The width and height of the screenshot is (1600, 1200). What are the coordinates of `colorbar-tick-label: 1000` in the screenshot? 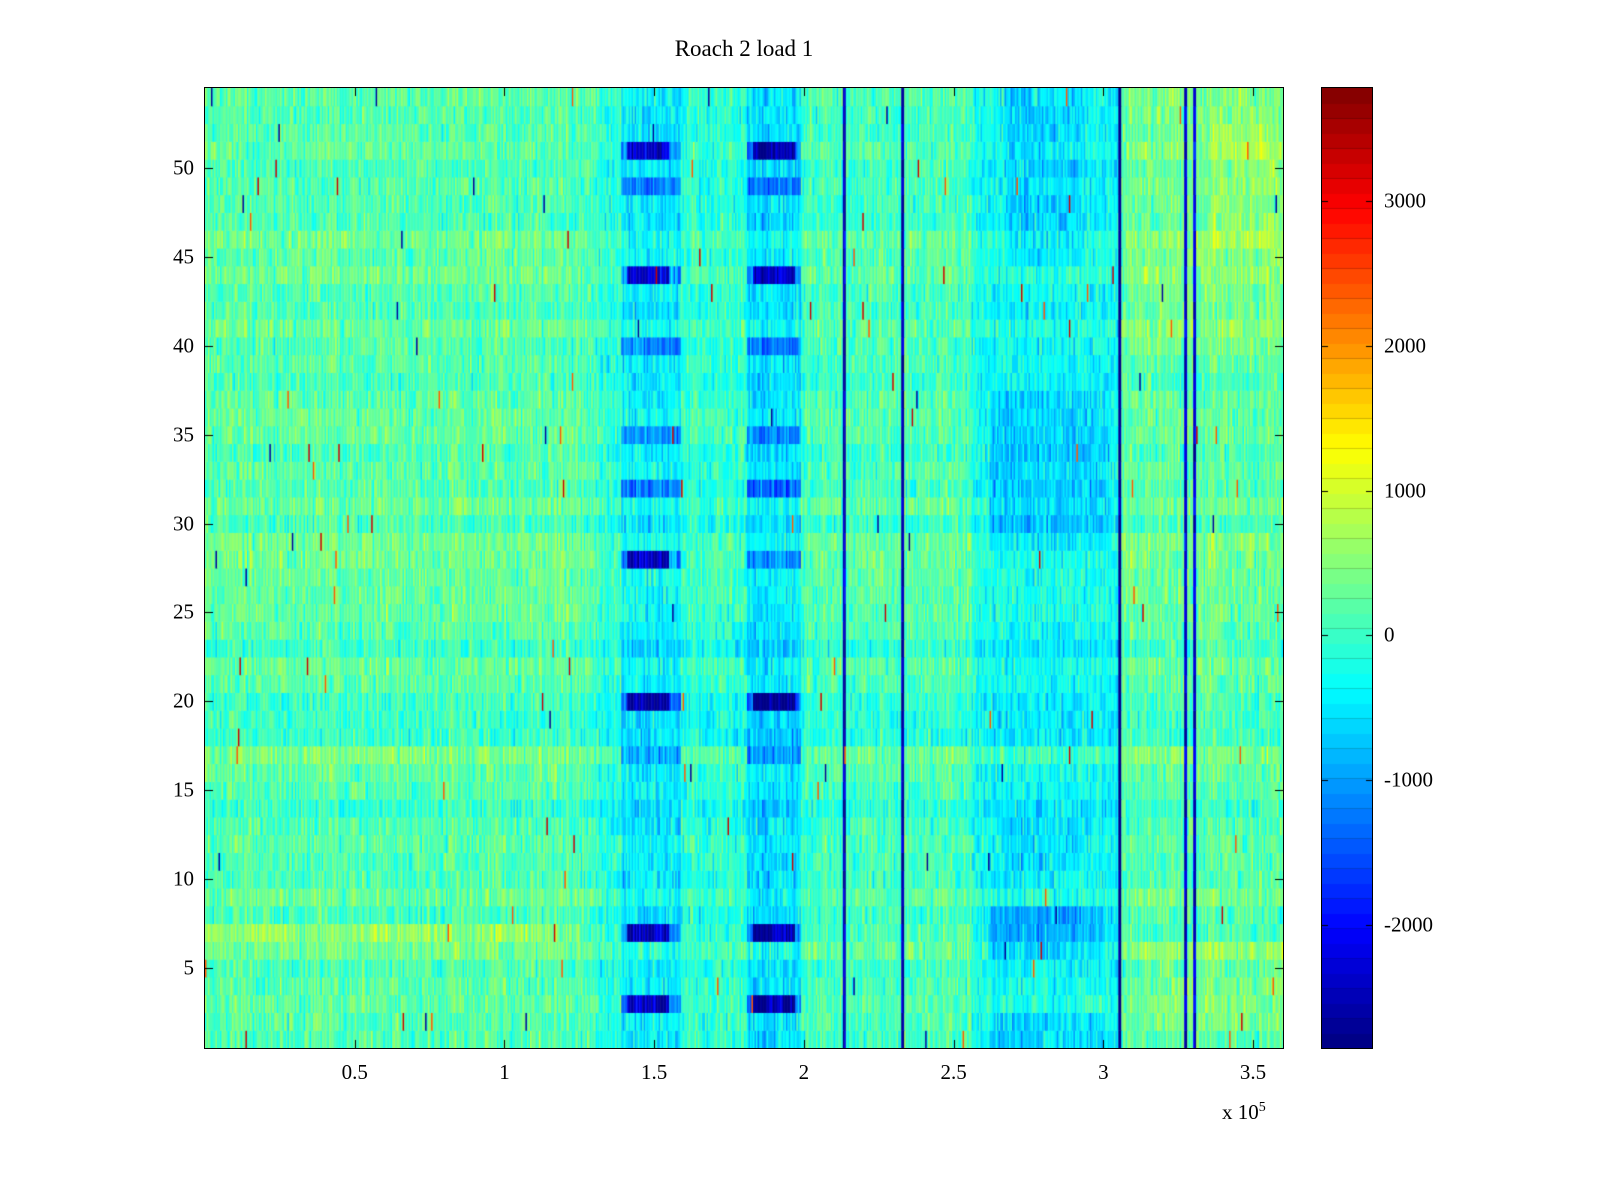 It's located at (1405, 490).